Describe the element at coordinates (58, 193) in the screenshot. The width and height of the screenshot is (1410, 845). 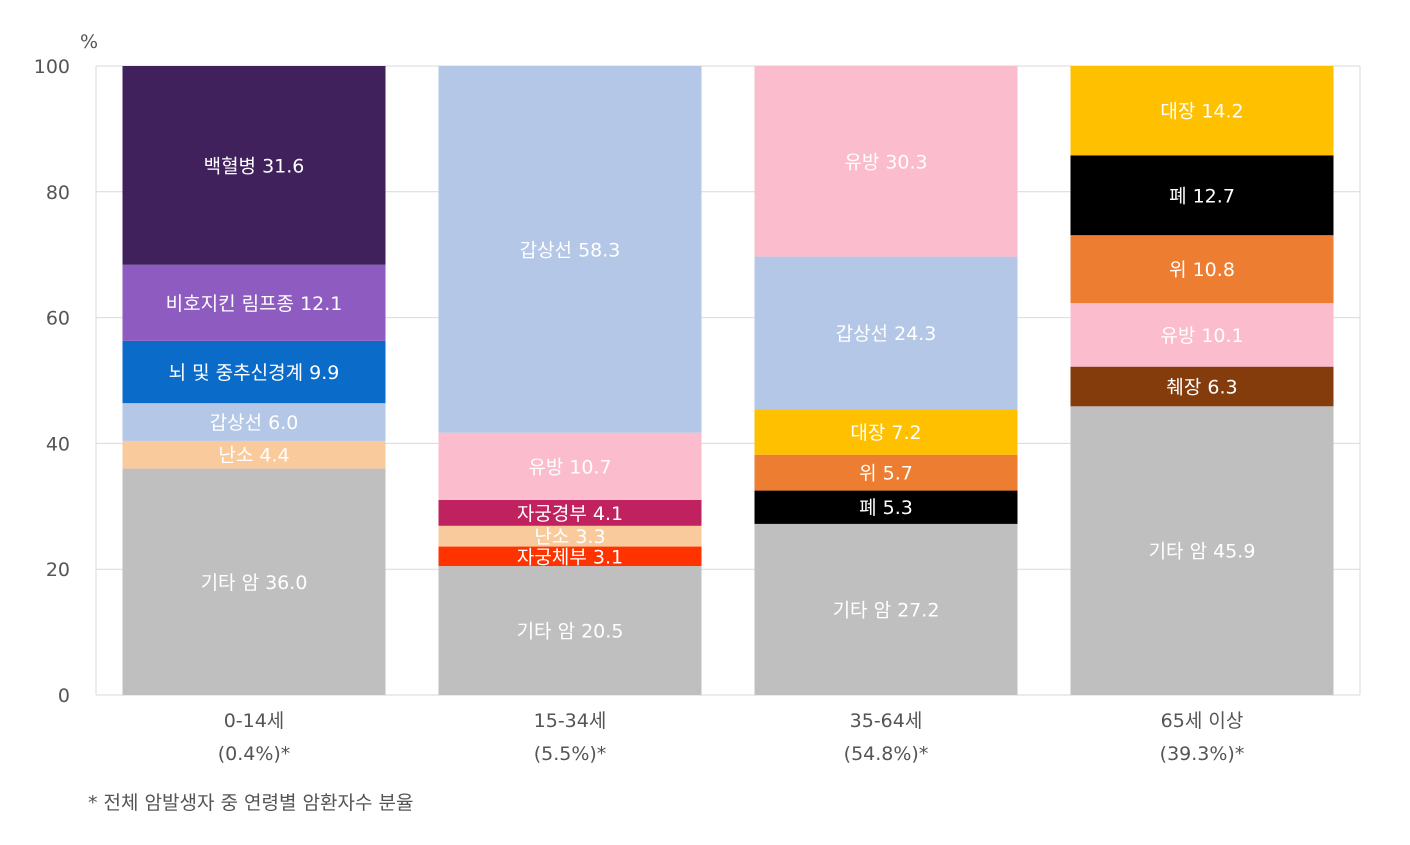
I see `y-tick-label: 80` at that location.